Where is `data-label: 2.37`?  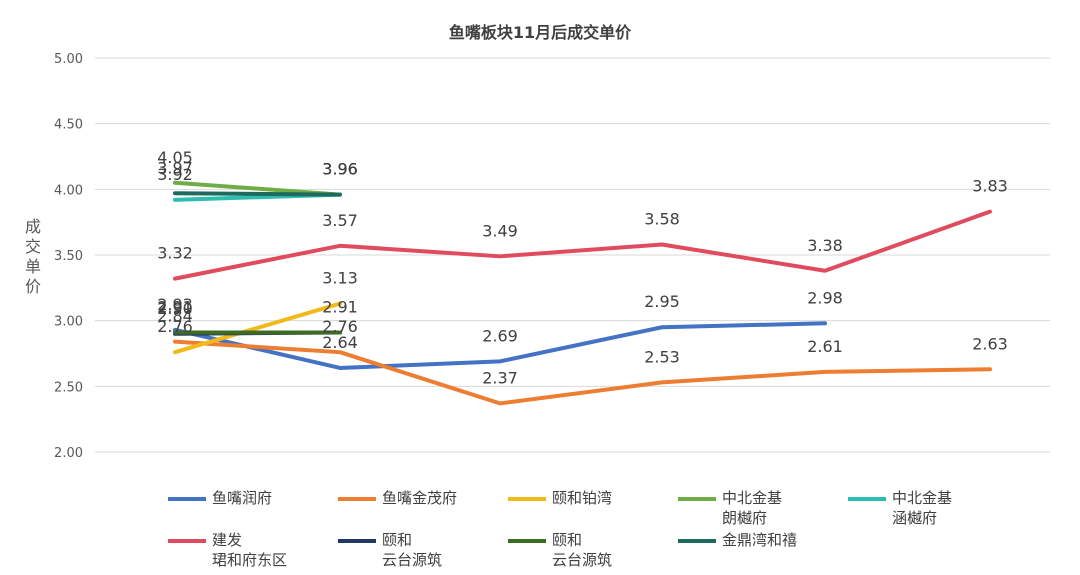 data-label: 2.37 is located at coordinates (500, 377).